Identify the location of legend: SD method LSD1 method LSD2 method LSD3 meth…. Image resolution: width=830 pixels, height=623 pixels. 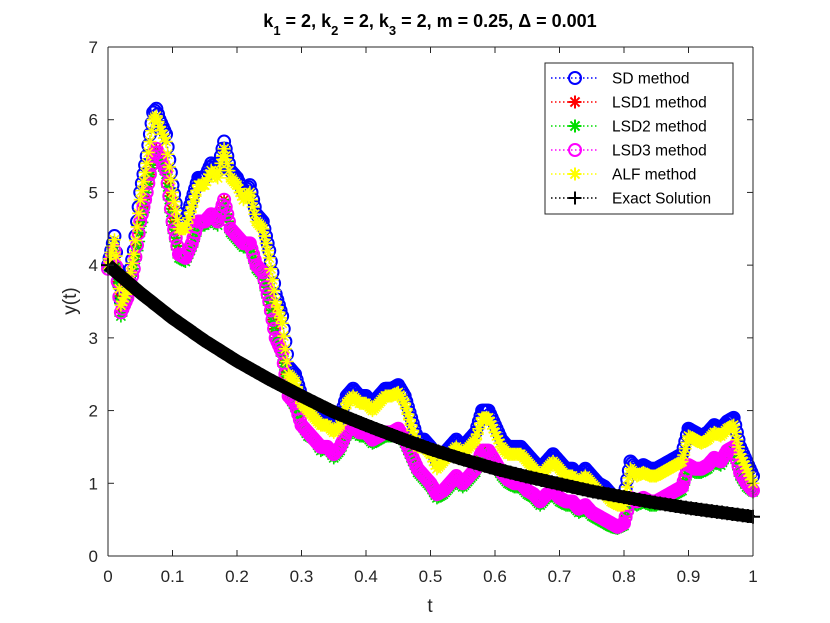
(639, 138).